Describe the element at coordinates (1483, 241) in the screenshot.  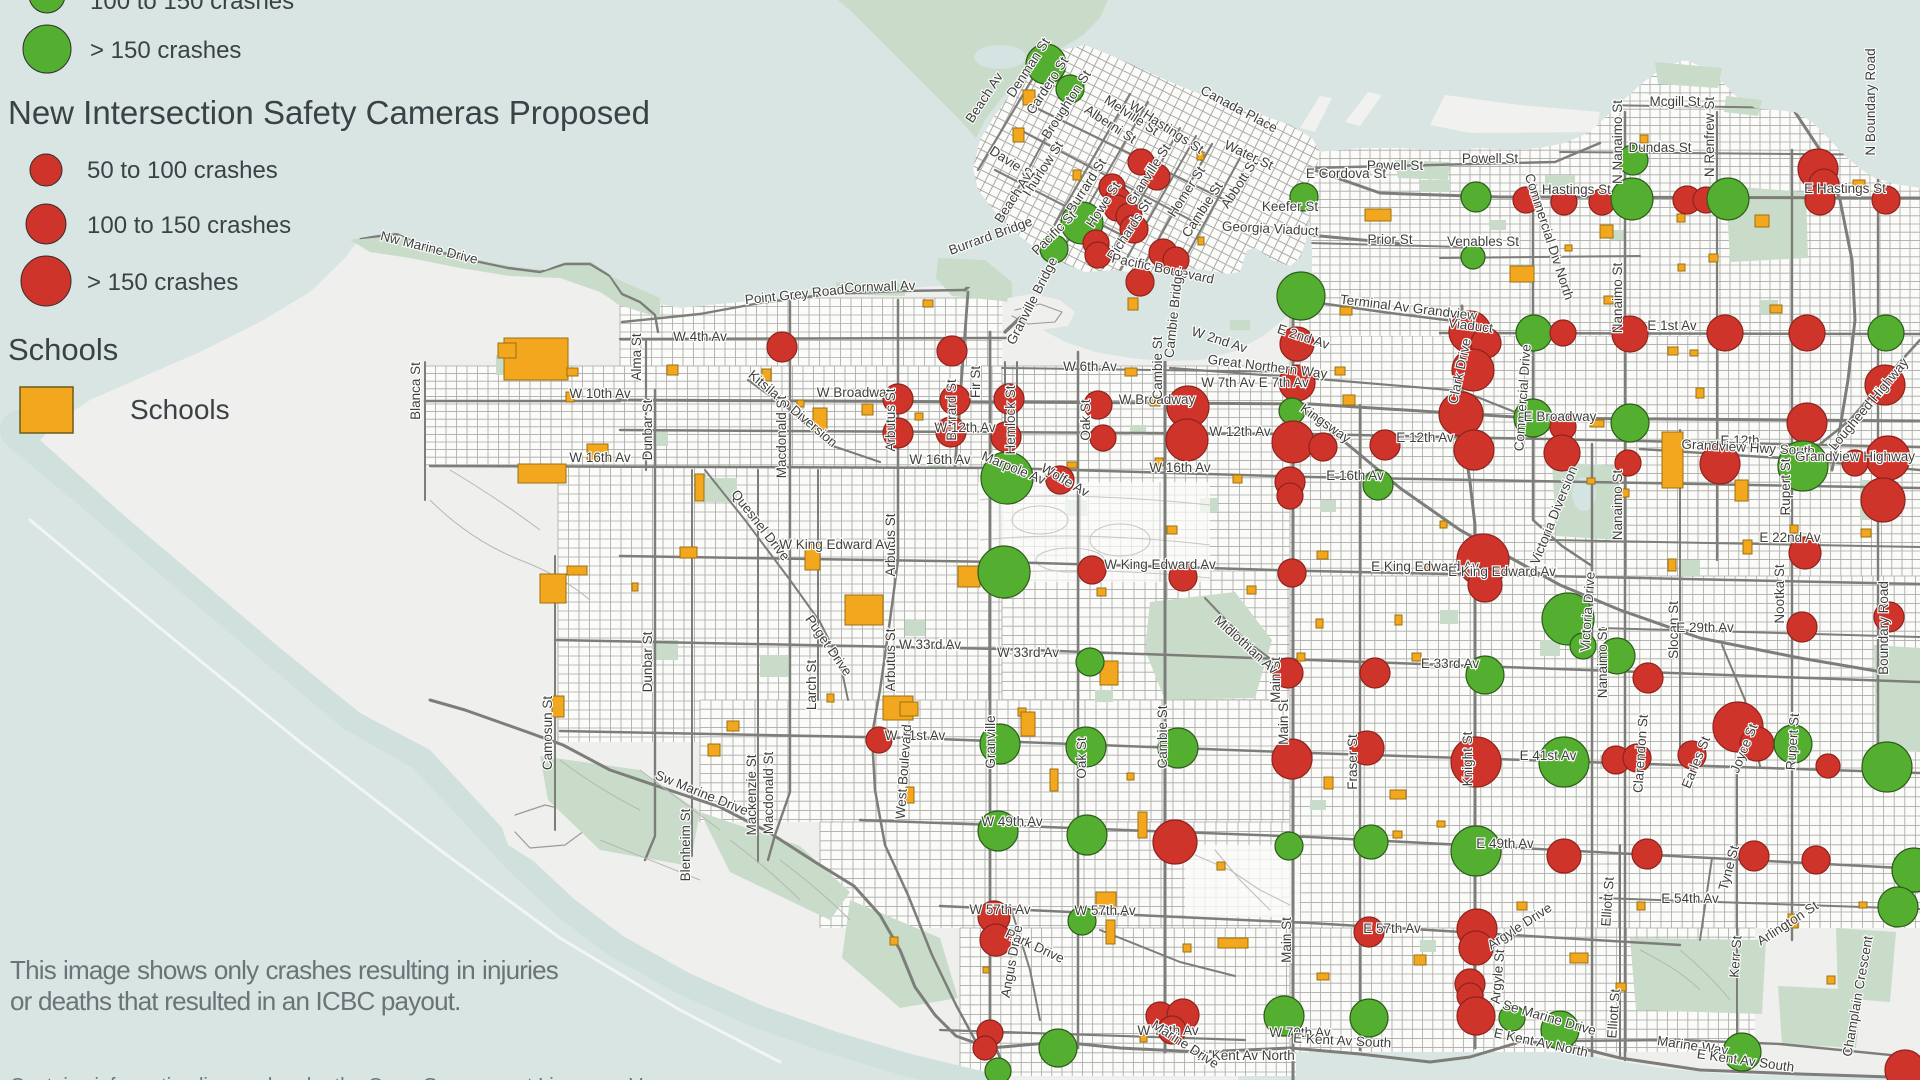
I see `svg-text: Venables St` at that location.